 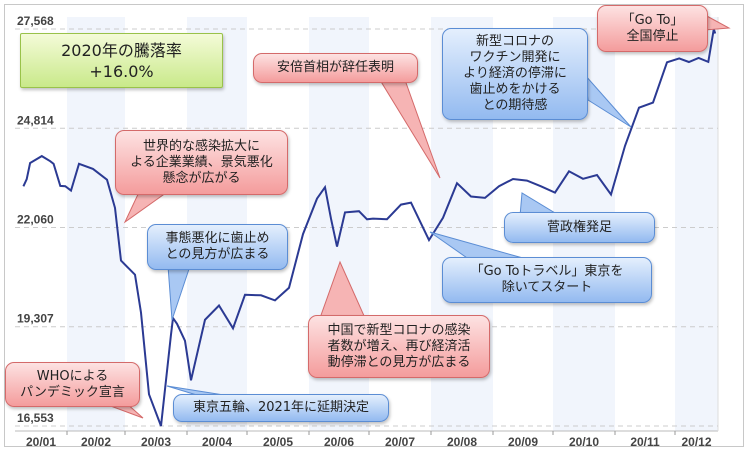 What do you see at coordinates (547, 271) in the screenshot?
I see `callout-text-line: 「Go Toトラベル」東京を` at bounding box center [547, 271].